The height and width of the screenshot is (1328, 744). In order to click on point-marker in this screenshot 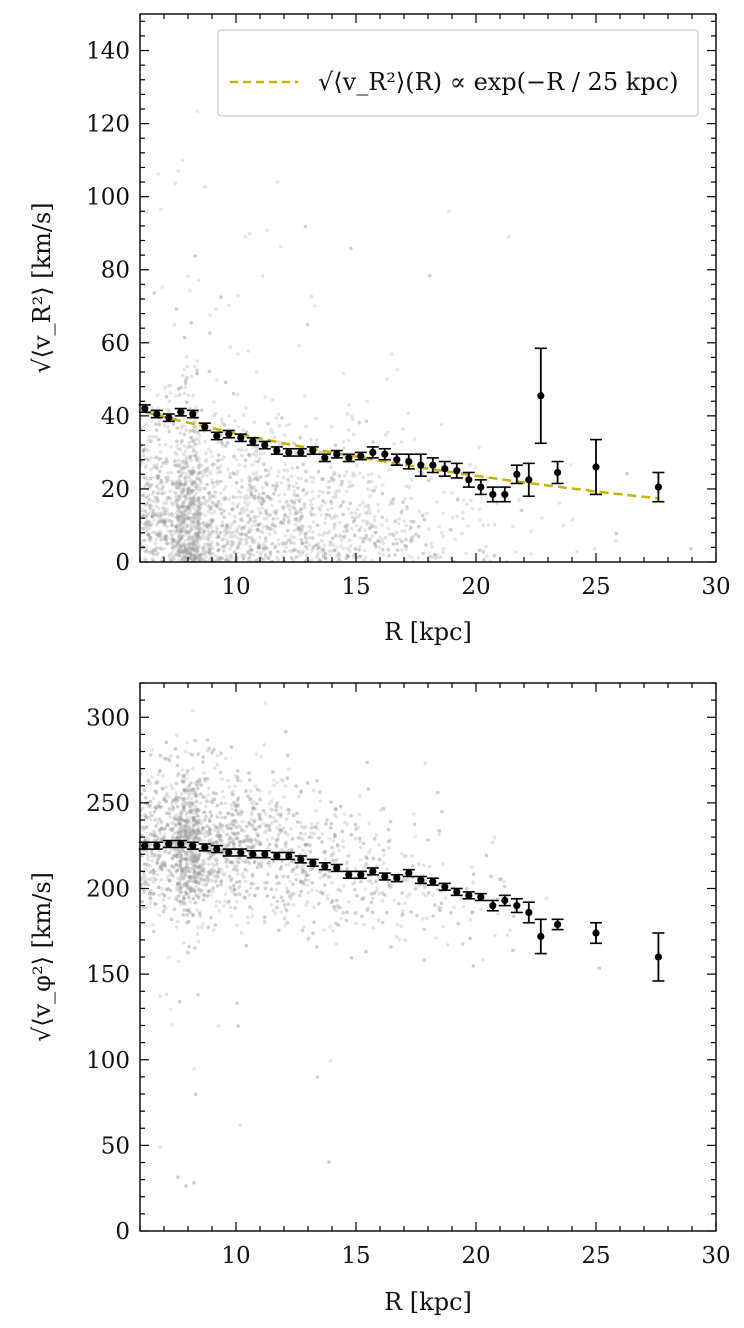, I will do `click(205, 427)`.